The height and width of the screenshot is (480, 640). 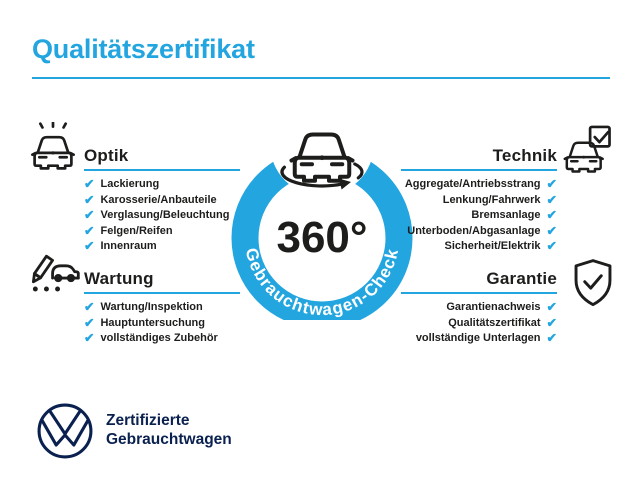 I want to click on center-badge-360: 360° Gebrauchtwagen-Check, so click(x=322, y=220).